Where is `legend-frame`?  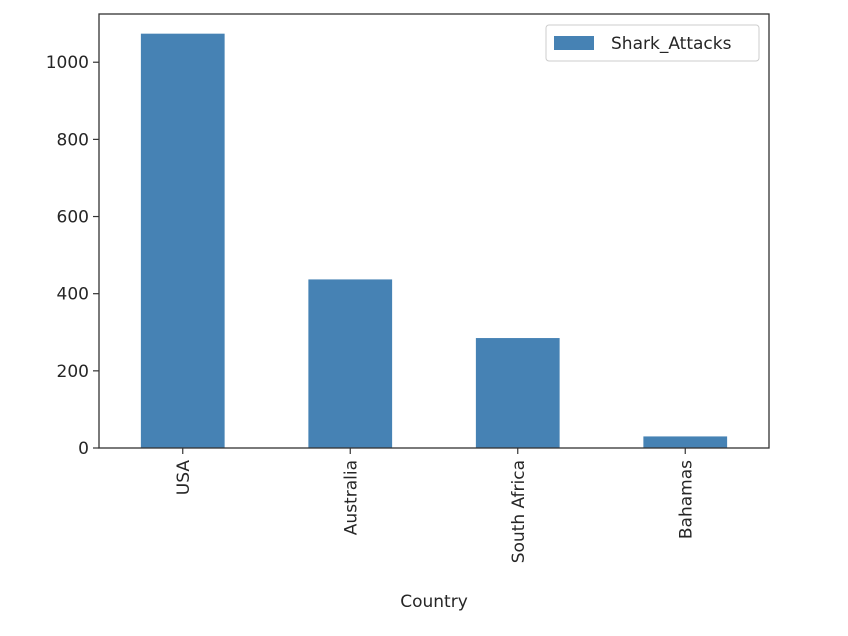
legend-frame is located at coordinates (652, 43).